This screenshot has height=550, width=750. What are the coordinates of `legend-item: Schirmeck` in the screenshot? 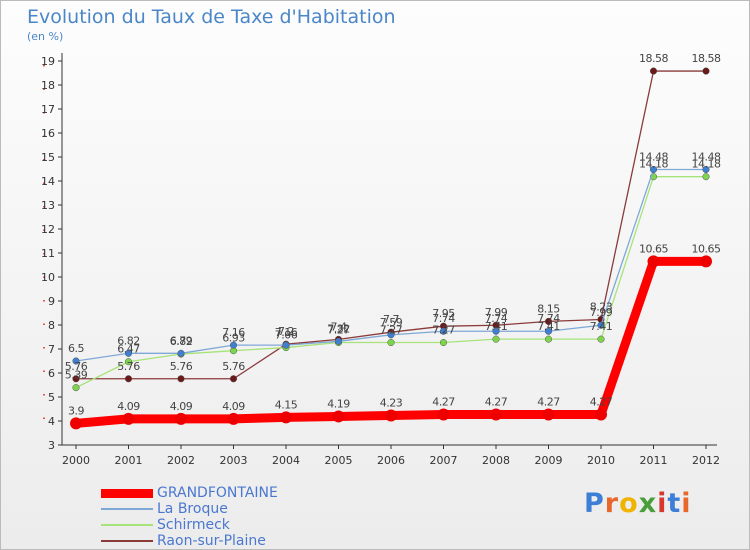 It's located at (189, 525).